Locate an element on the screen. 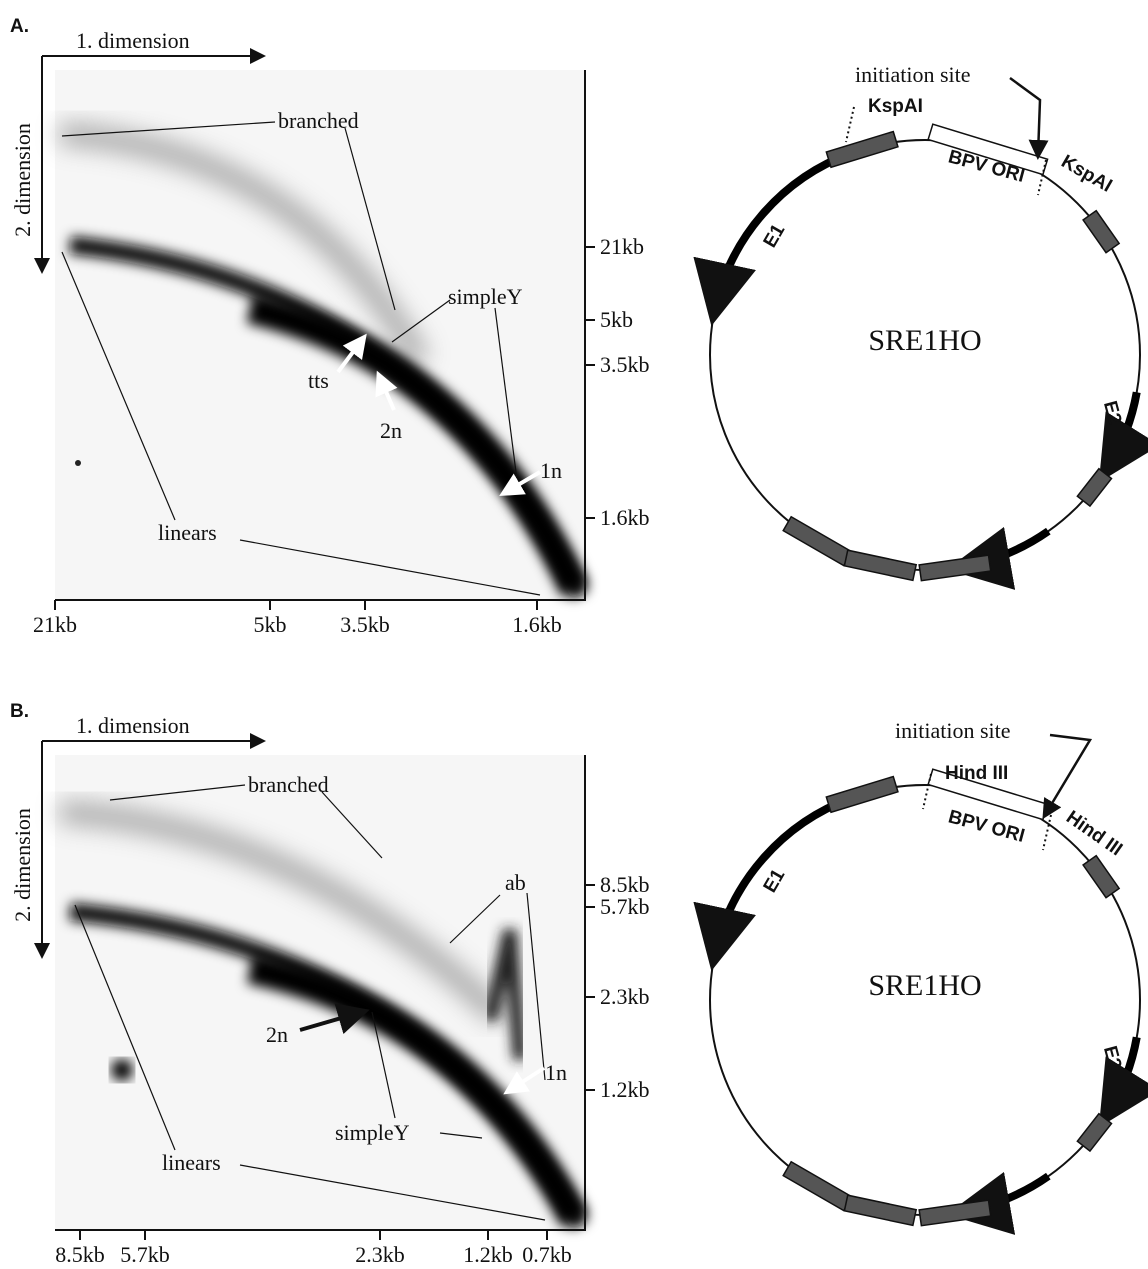 The width and height of the screenshot is (1148, 1269). bottom-tick-label: 0.7kb is located at coordinates (547, 1254).